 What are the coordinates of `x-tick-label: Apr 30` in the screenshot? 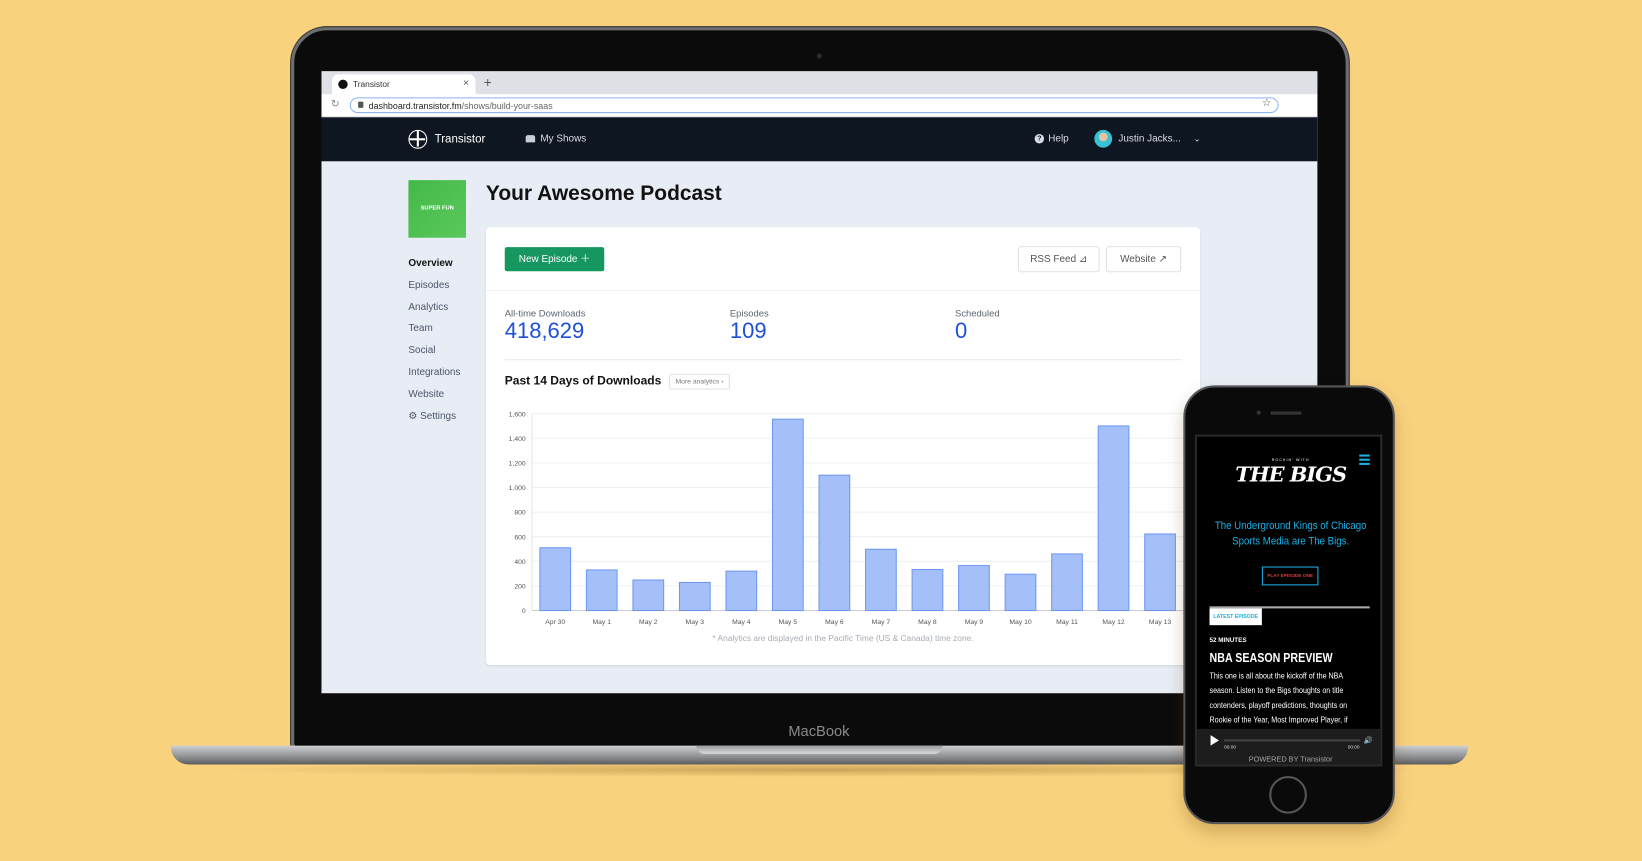 It's located at (555, 622).